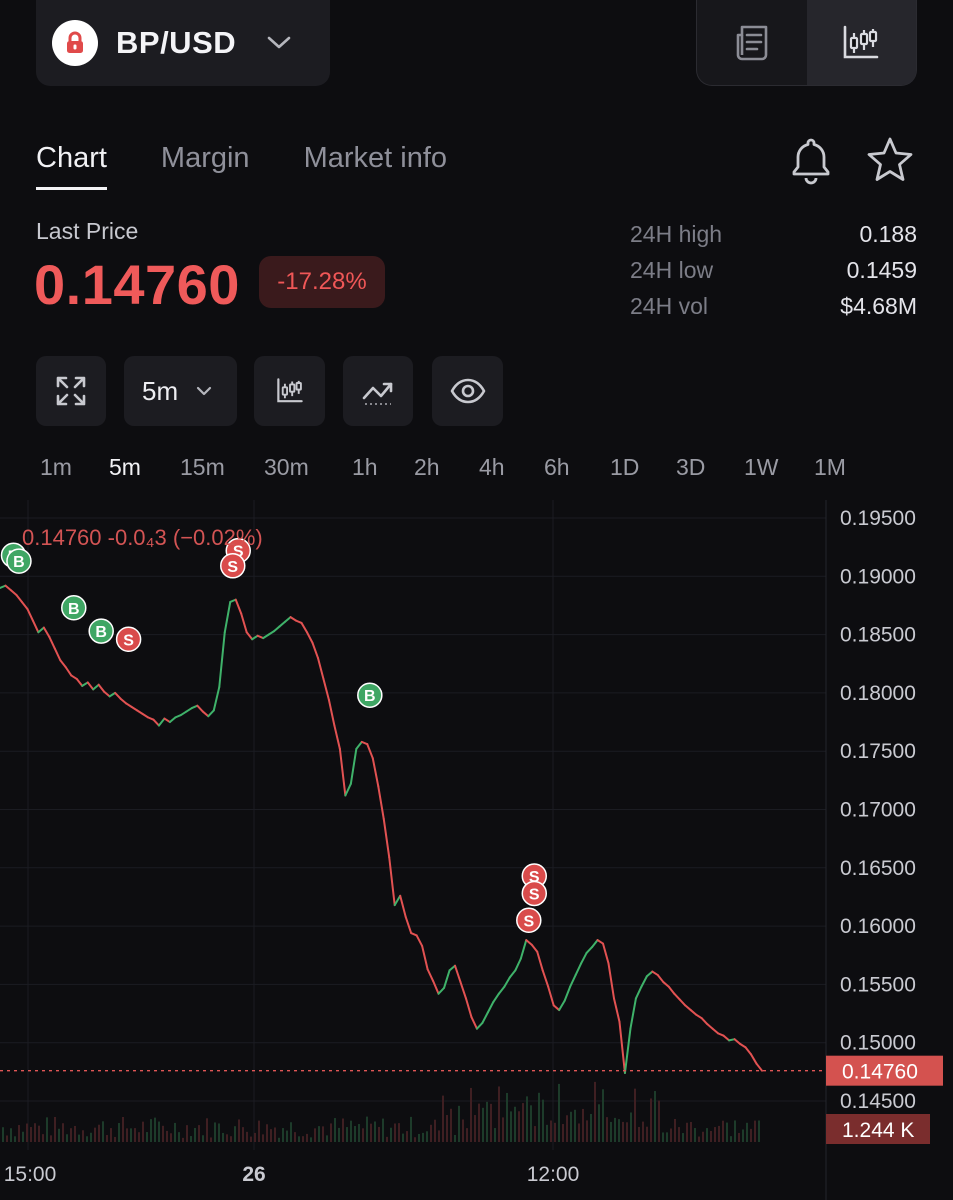  I want to click on timeframe-15m: 15m, so click(202, 467).